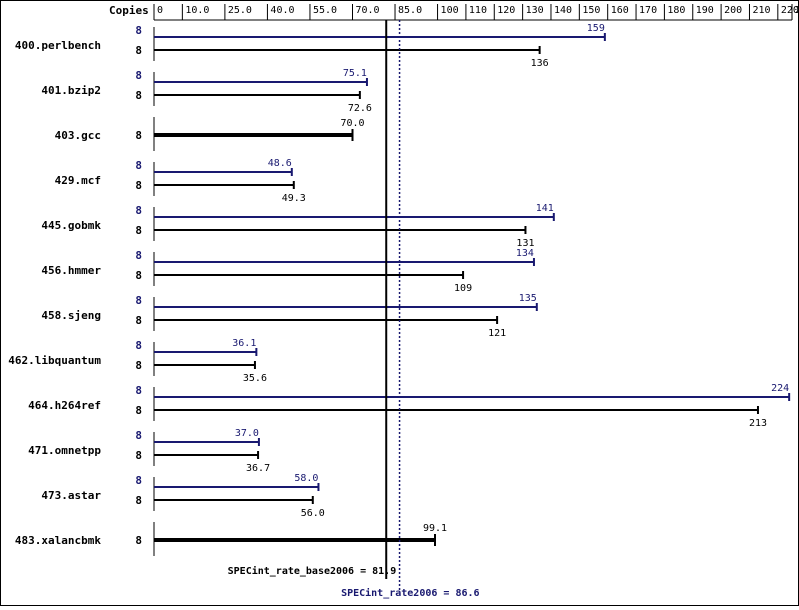 This screenshot has width=799, height=610. Describe the element at coordinates (535, 10) in the screenshot. I see `x-tick-label: 130` at that location.